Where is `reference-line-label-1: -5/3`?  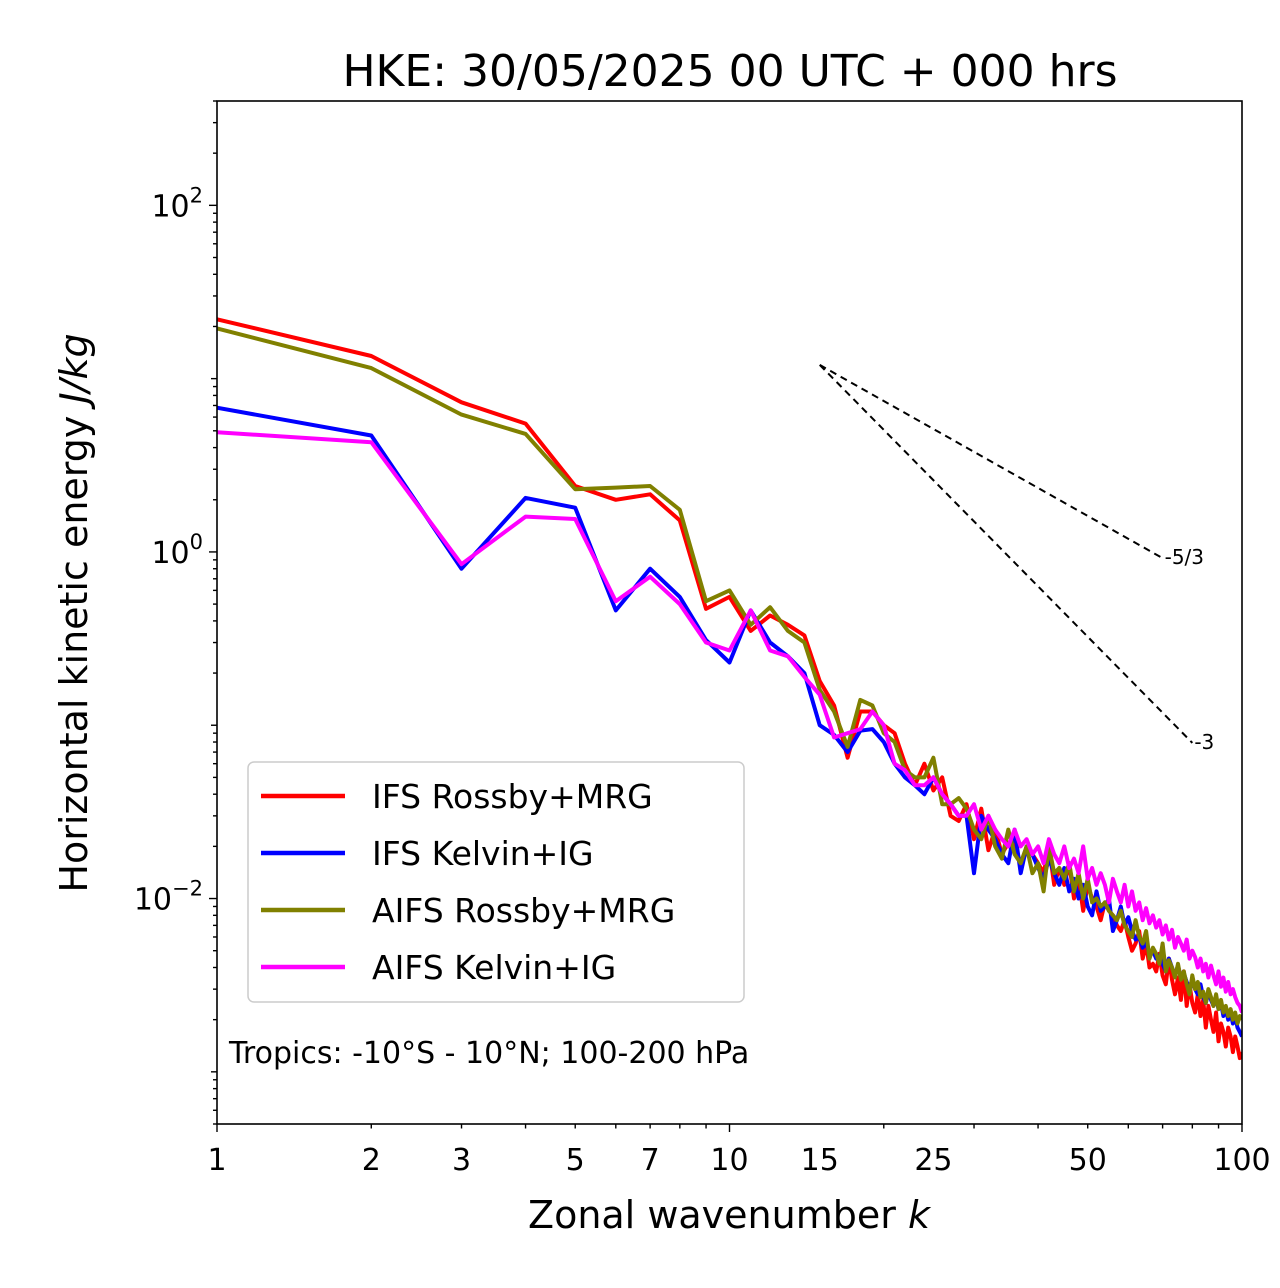 reference-line-label-1: -5/3 is located at coordinates (1184, 557).